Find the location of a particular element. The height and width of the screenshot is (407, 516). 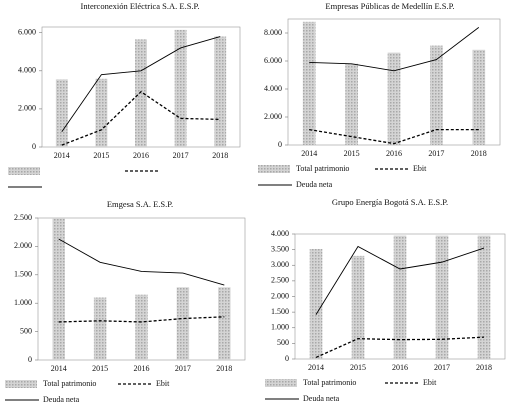

y-tick-label: 8.000 is located at coordinates (273, 32).